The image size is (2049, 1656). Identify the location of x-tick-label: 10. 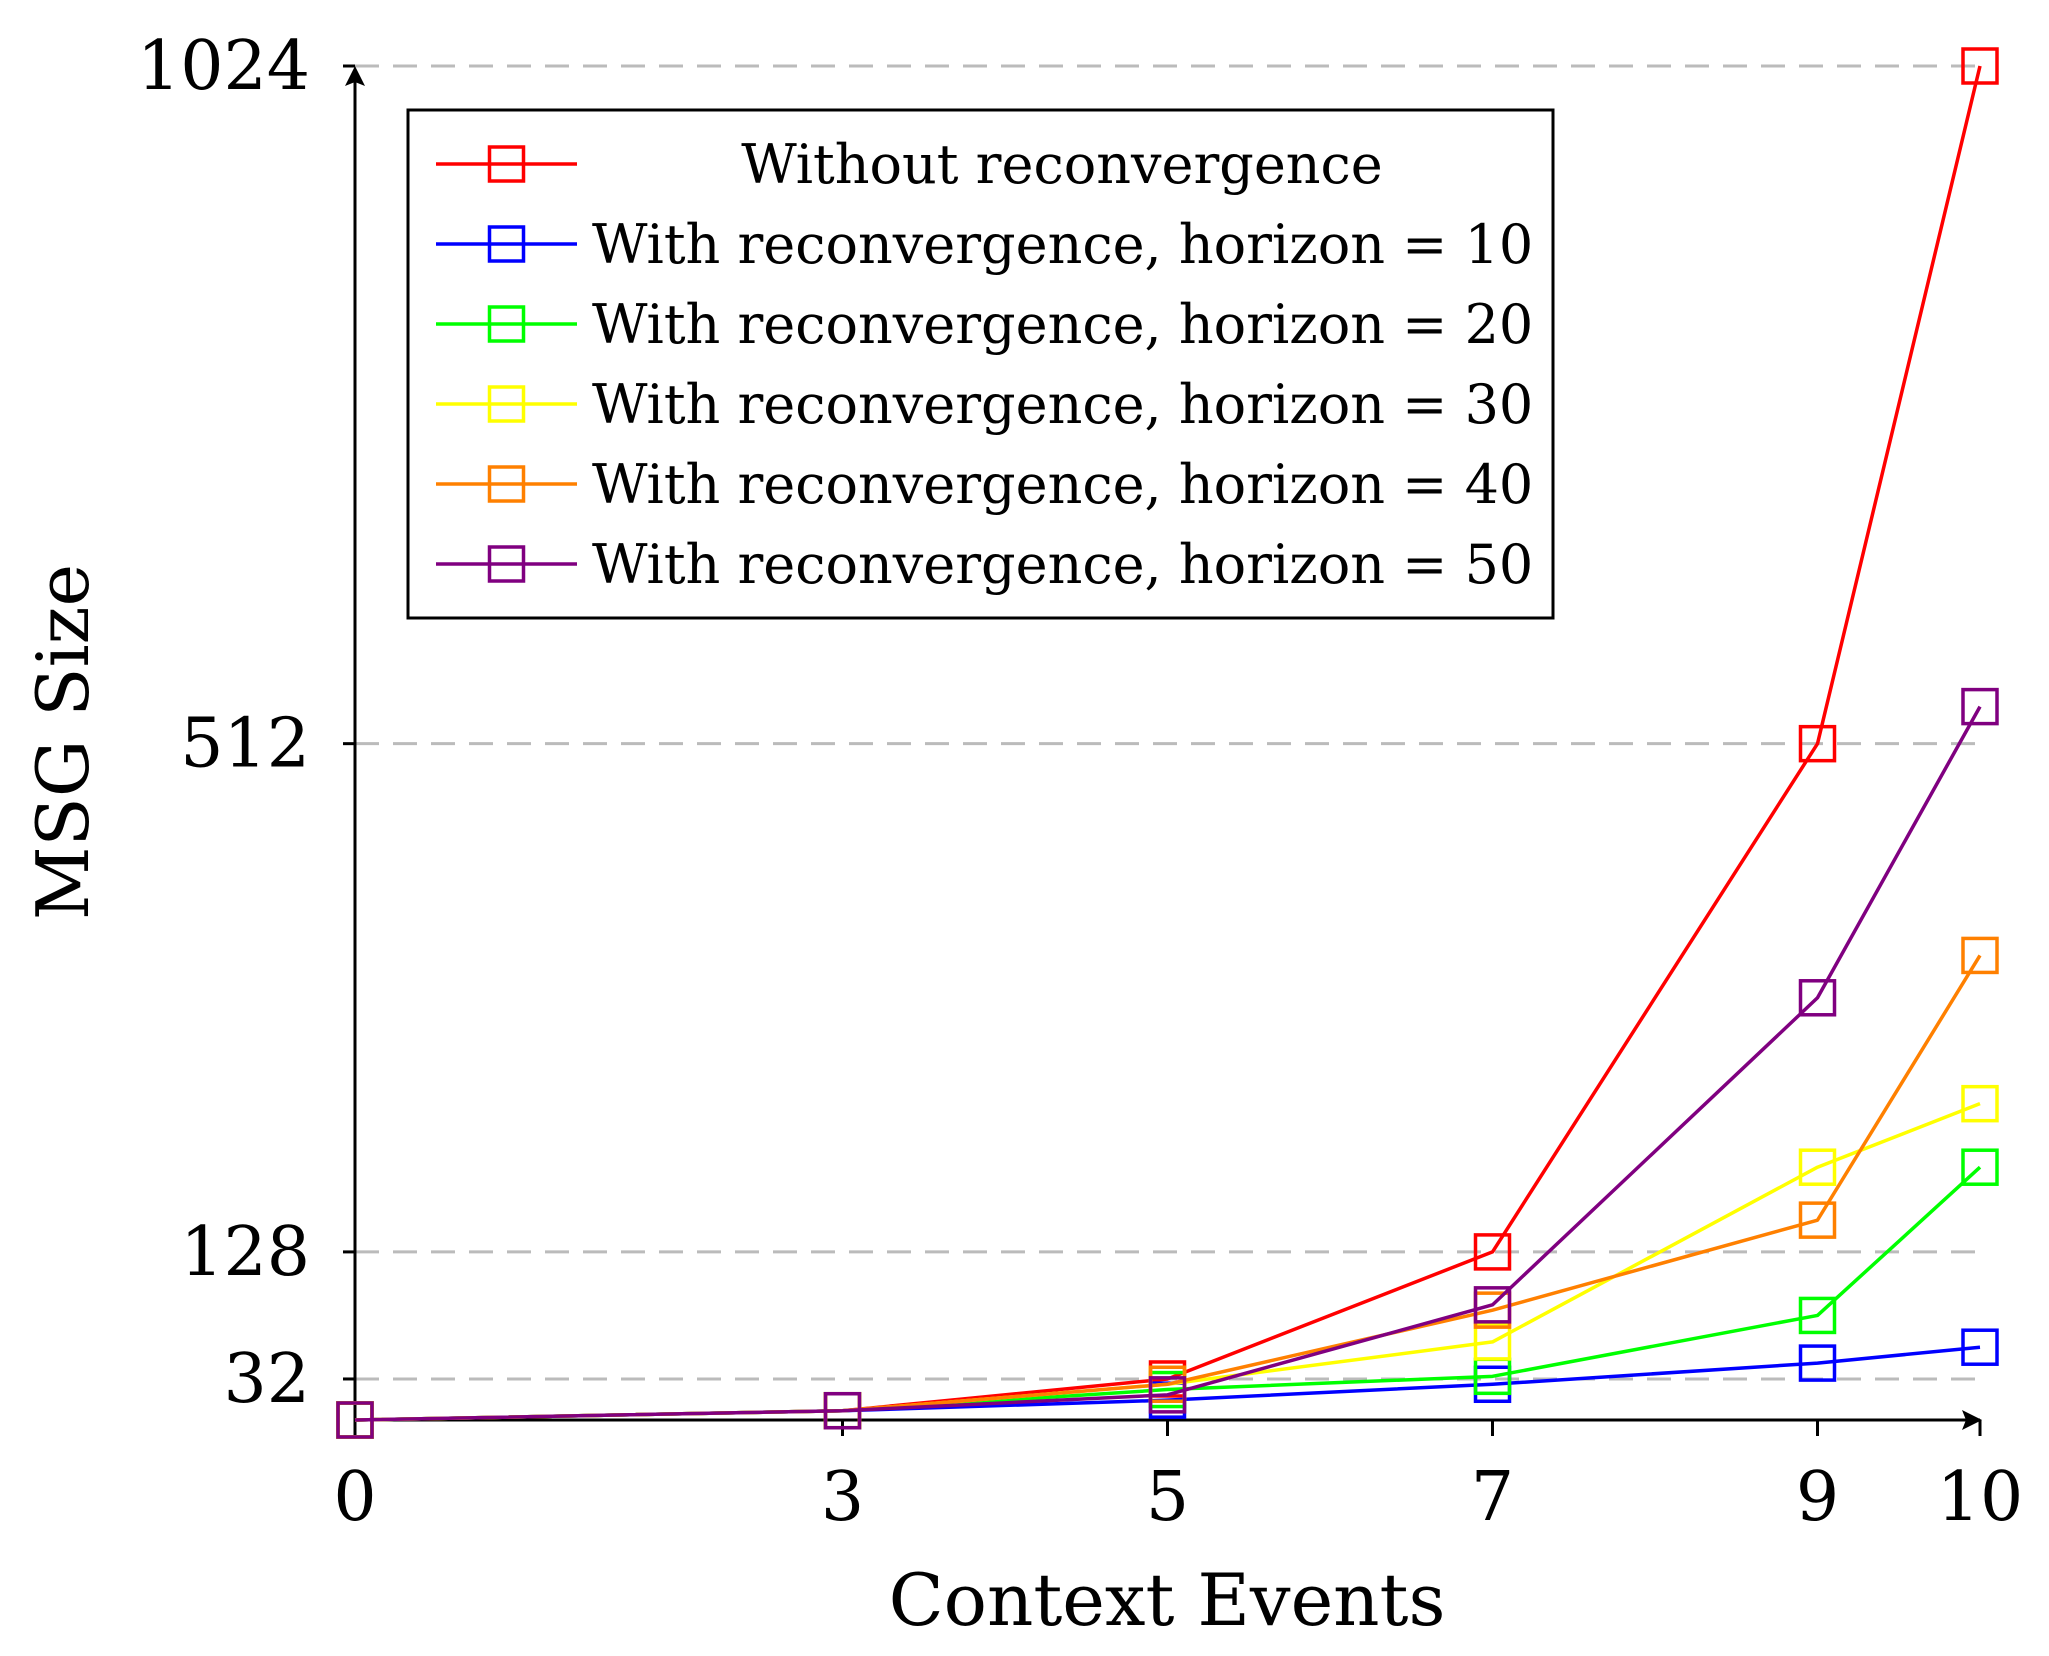
(1980, 1497).